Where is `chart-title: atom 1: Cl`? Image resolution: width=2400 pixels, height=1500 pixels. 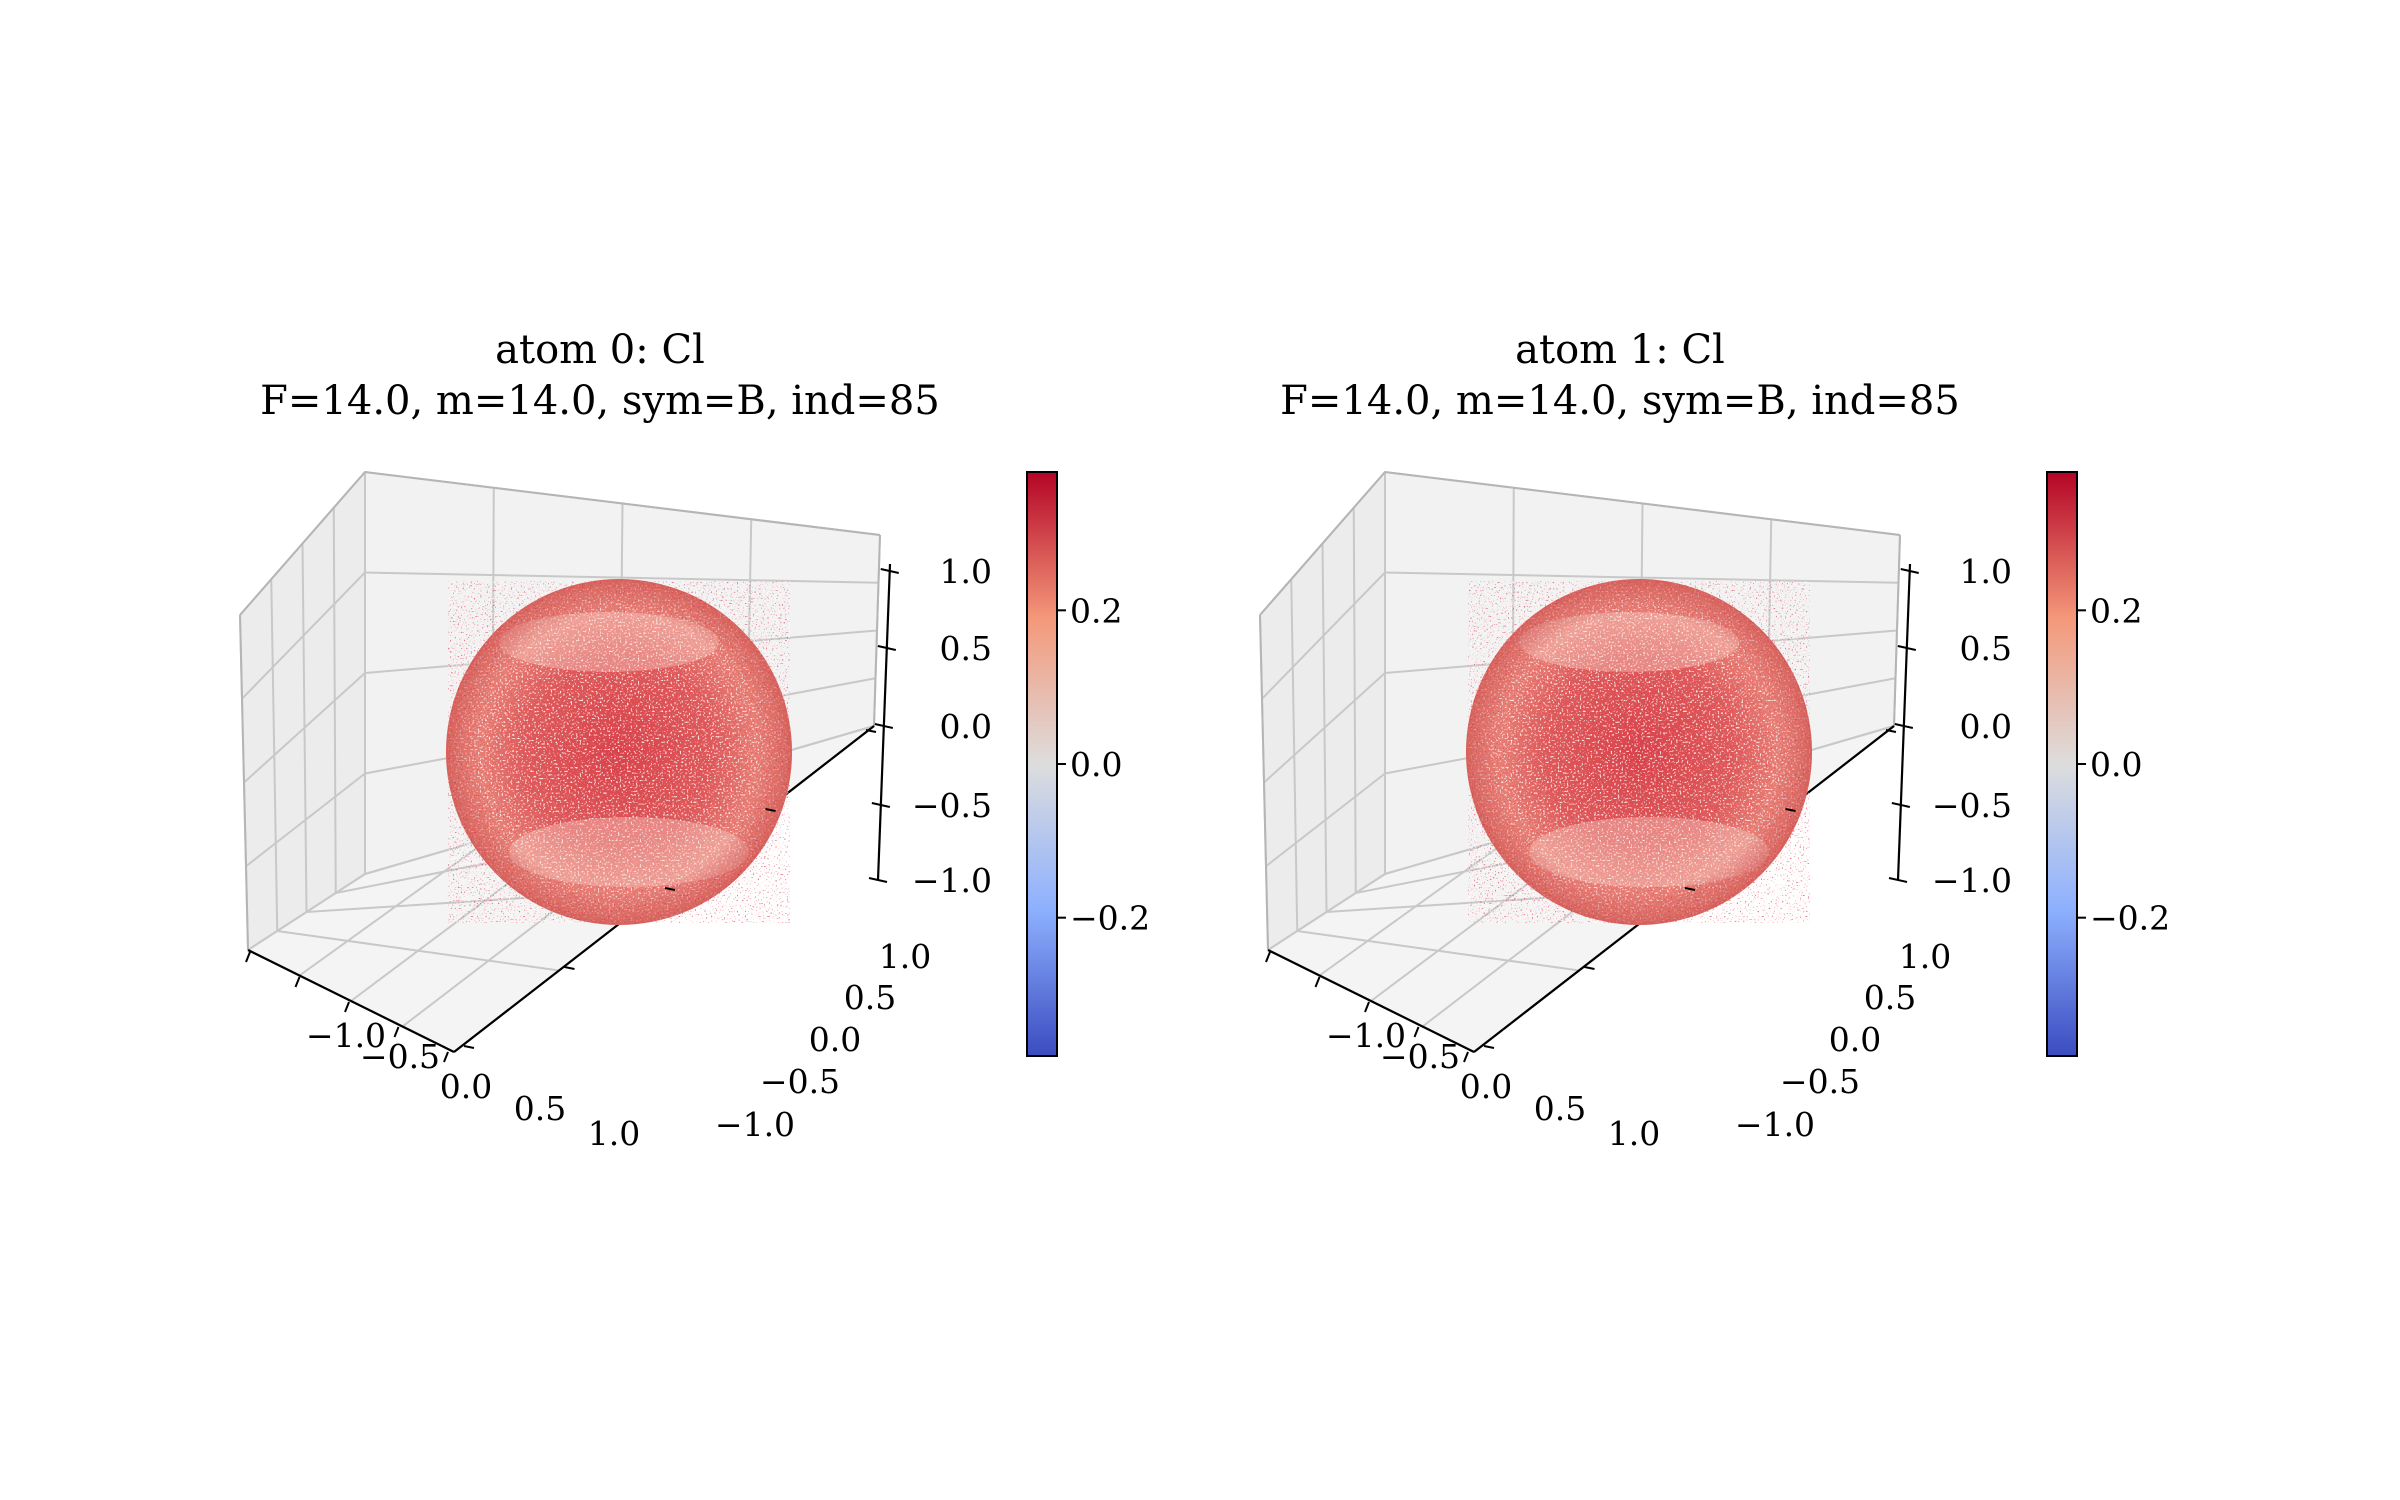
chart-title: atom 1: Cl is located at coordinates (1620, 350).